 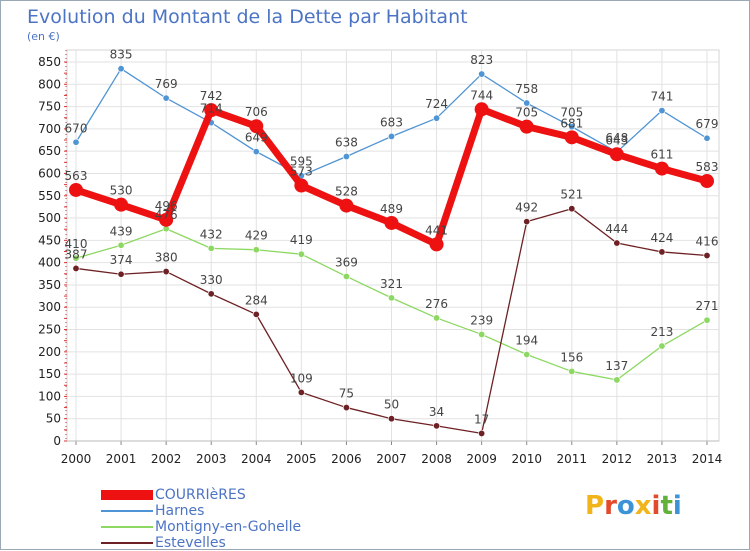 What do you see at coordinates (301, 240) in the screenshot?
I see `data-label: 419` at bounding box center [301, 240].